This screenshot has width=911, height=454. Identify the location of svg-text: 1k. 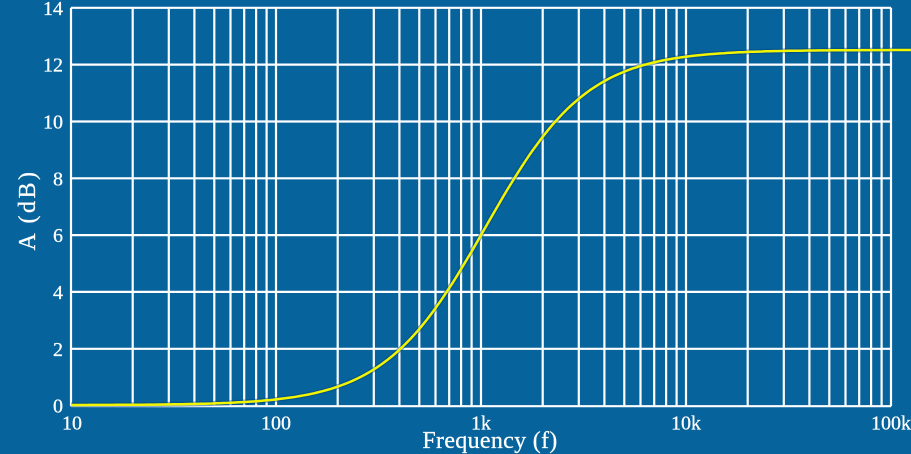
(481, 424).